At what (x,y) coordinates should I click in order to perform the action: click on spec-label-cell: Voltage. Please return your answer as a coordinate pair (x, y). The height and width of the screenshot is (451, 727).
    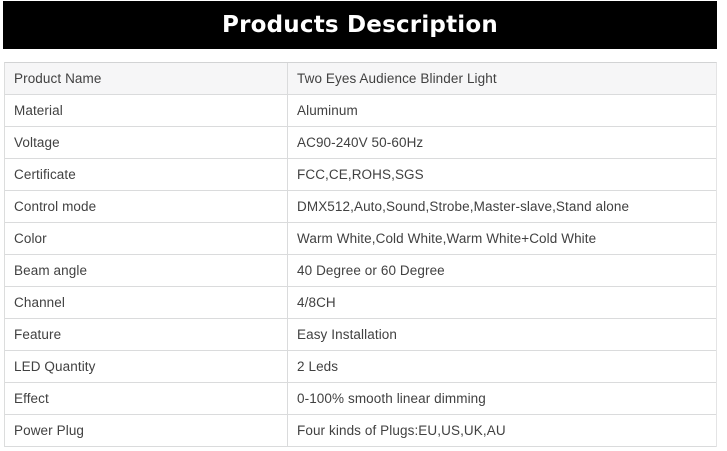
    Looking at the image, I should click on (146, 142).